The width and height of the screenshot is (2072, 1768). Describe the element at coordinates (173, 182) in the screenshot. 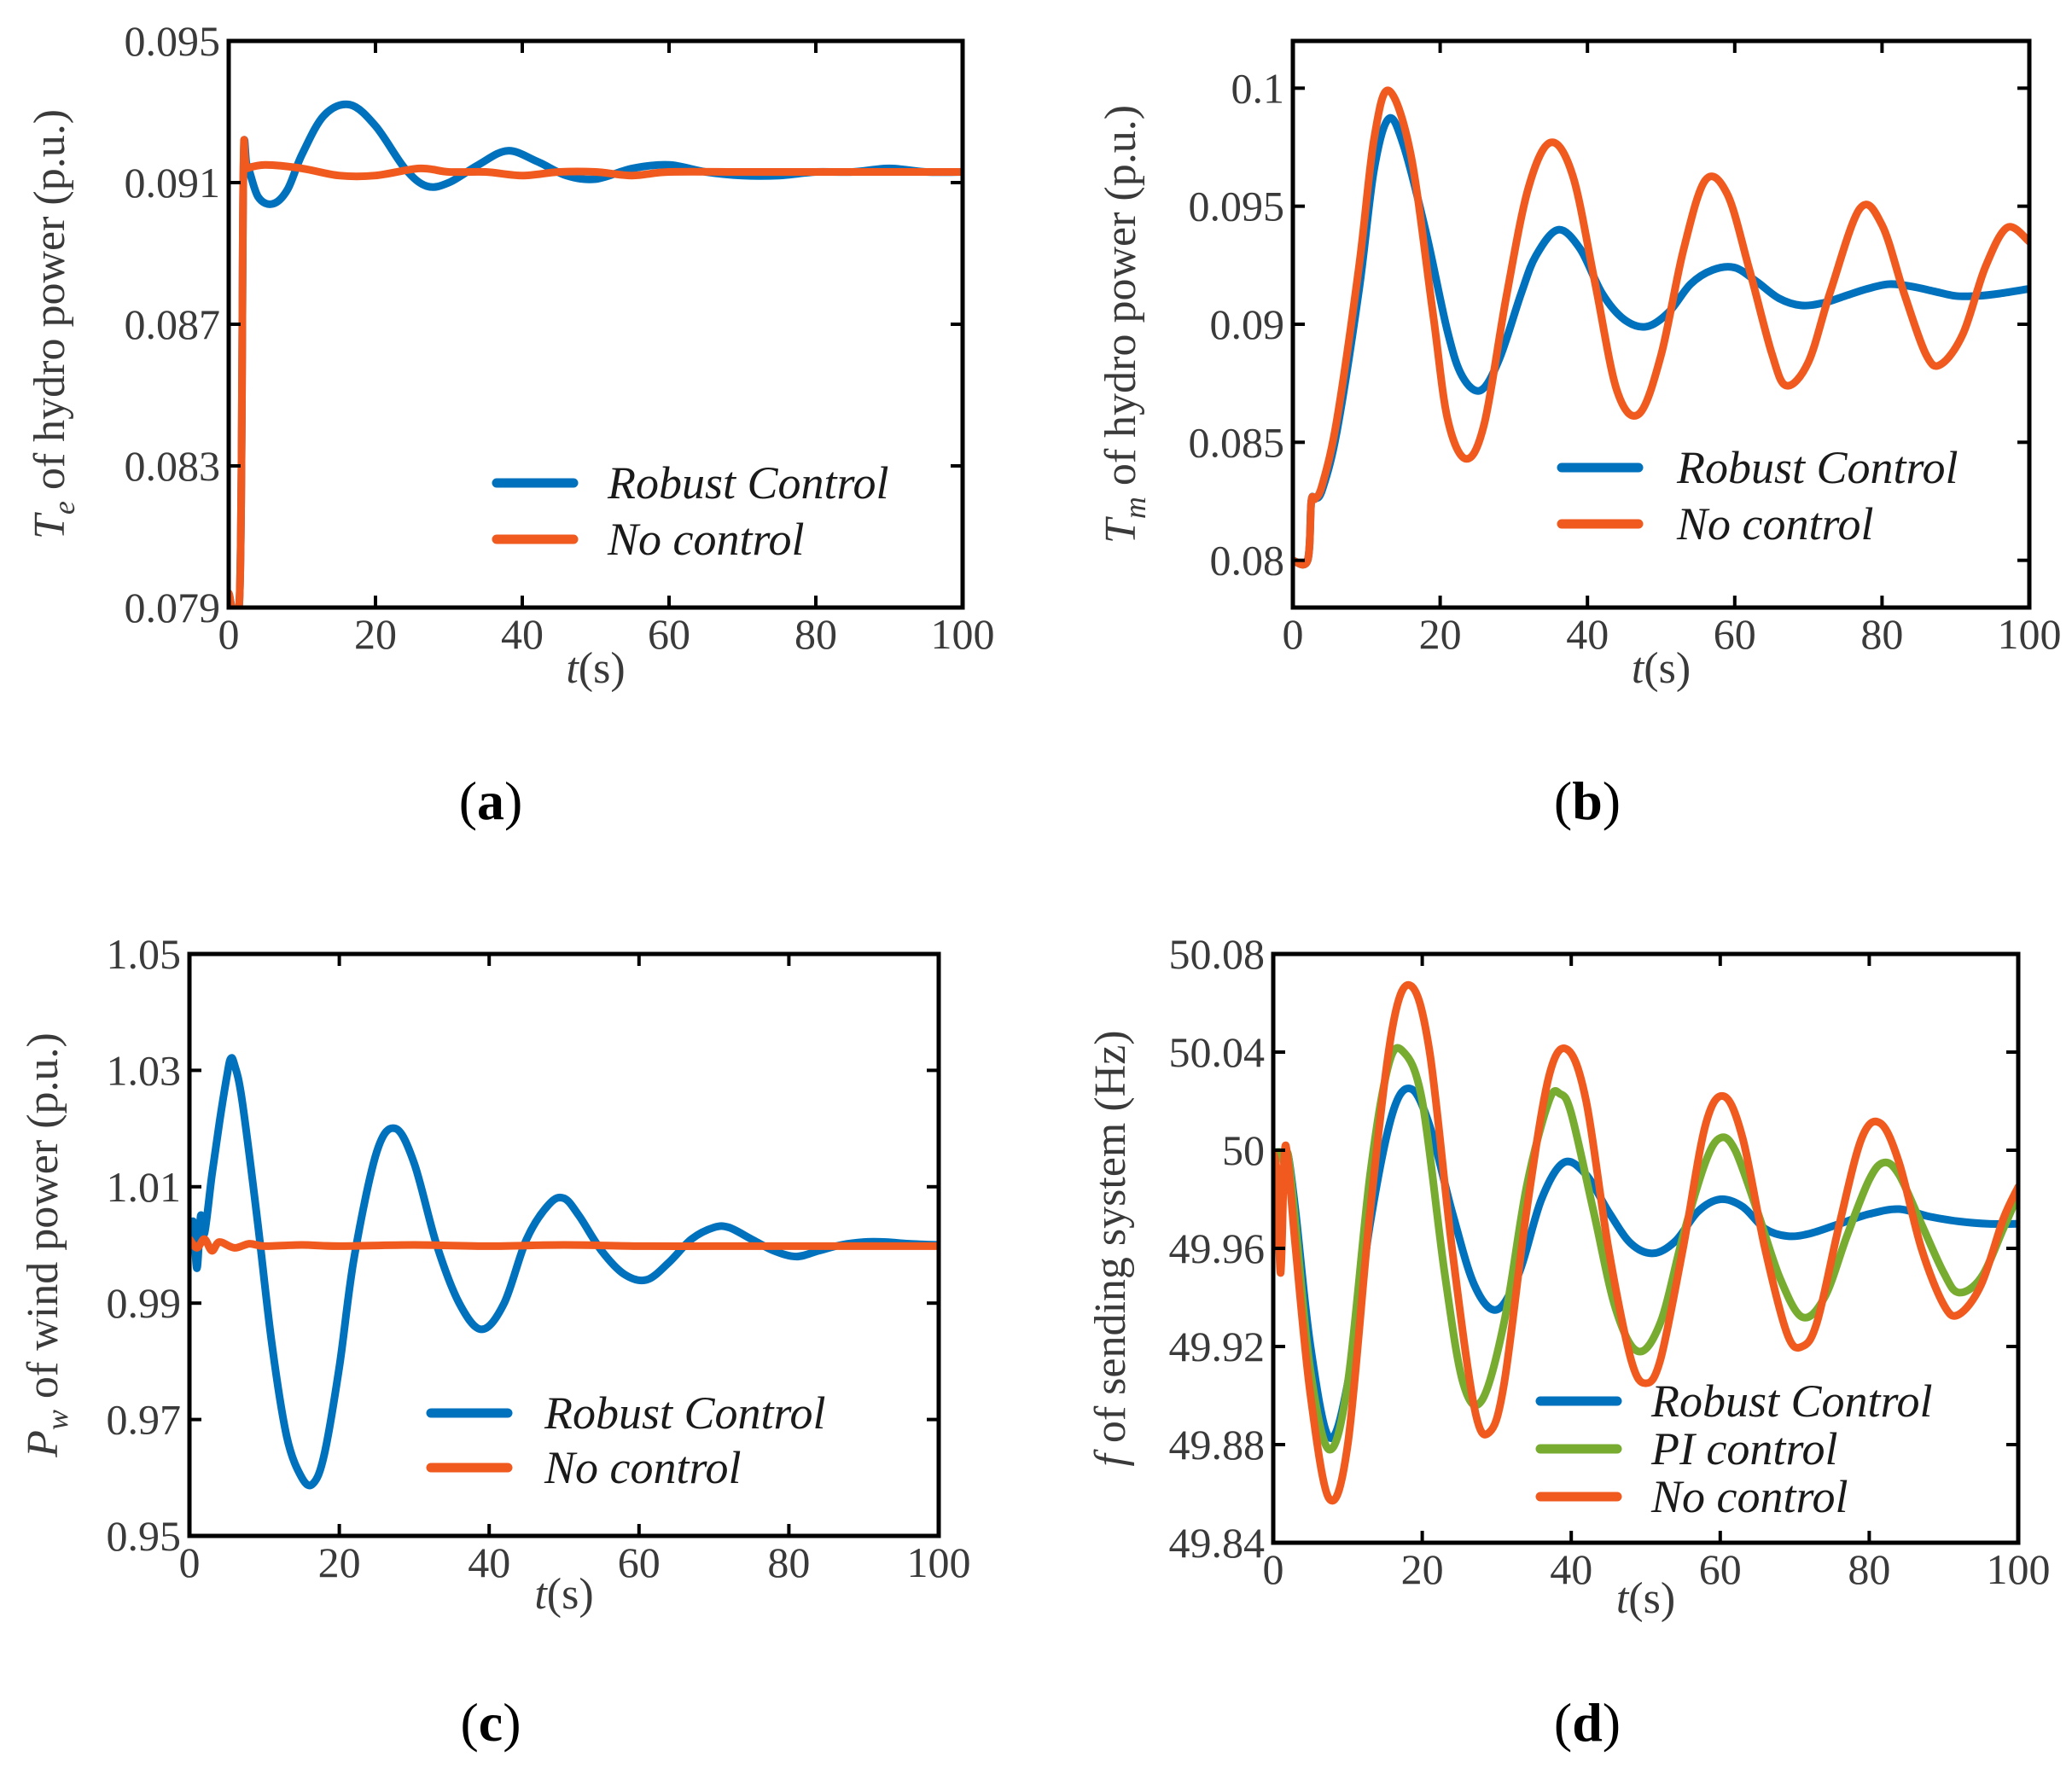

I see `y-tick-label: 0.091` at that location.